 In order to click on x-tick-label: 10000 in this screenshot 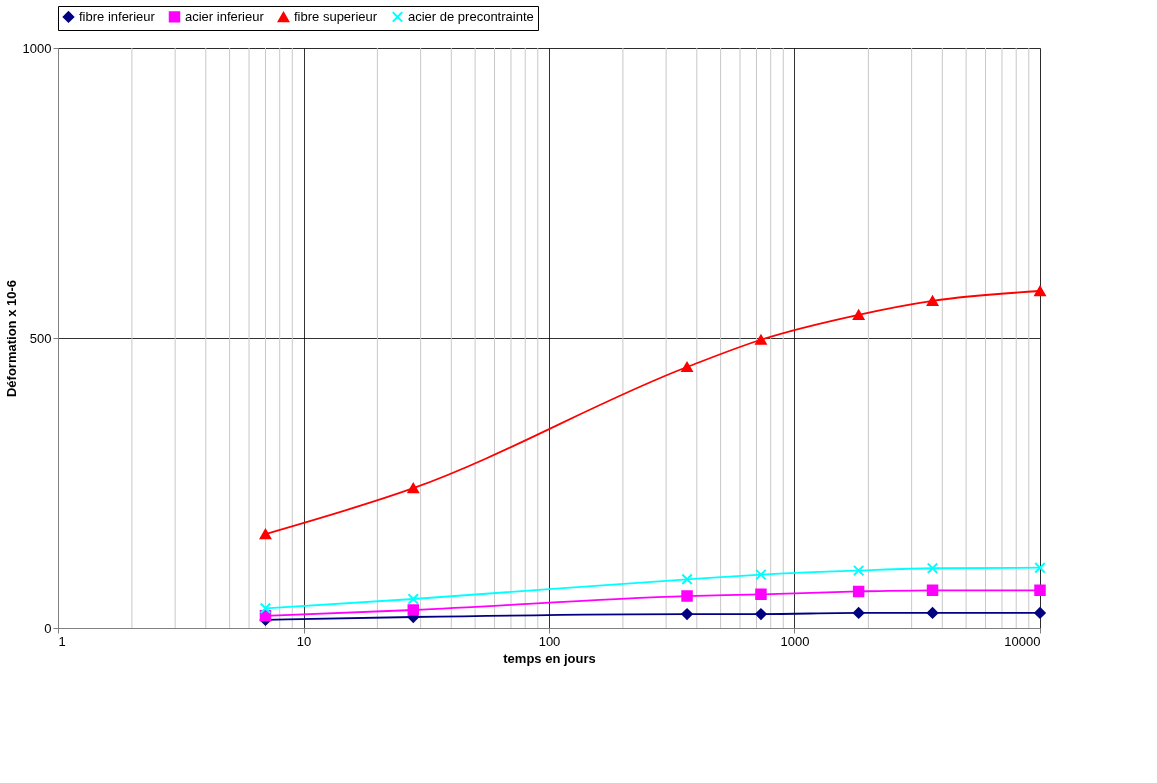, I will do `click(1022, 641)`.